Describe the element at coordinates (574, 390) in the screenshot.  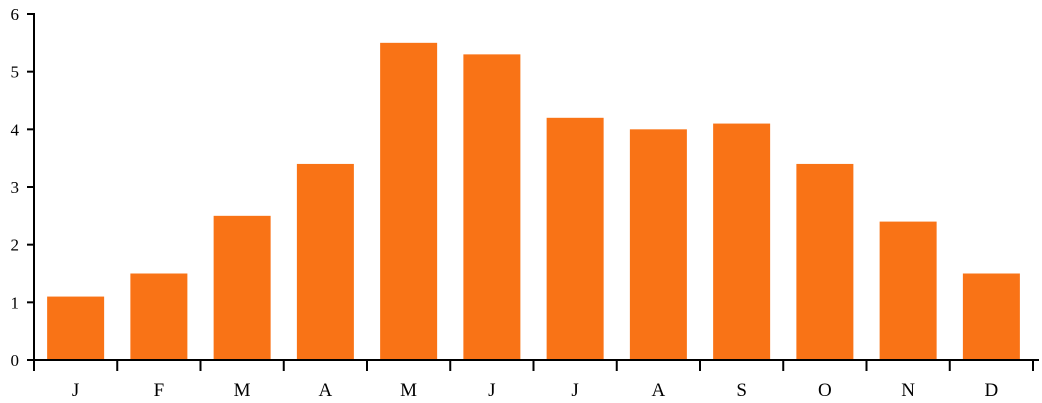
I see `x-category-label-6: J` at that location.